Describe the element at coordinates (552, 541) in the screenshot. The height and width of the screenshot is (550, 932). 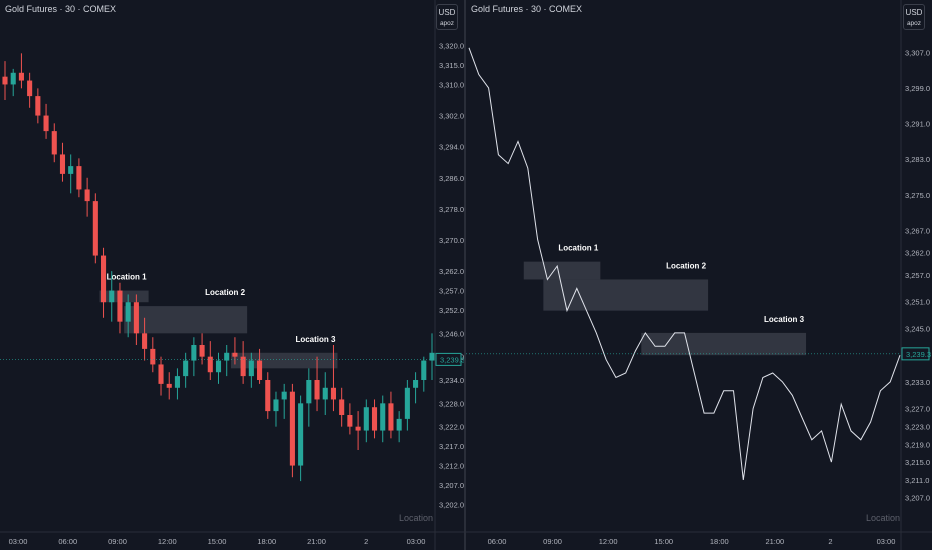
I see `x-tick-label: 09:00` at that location.